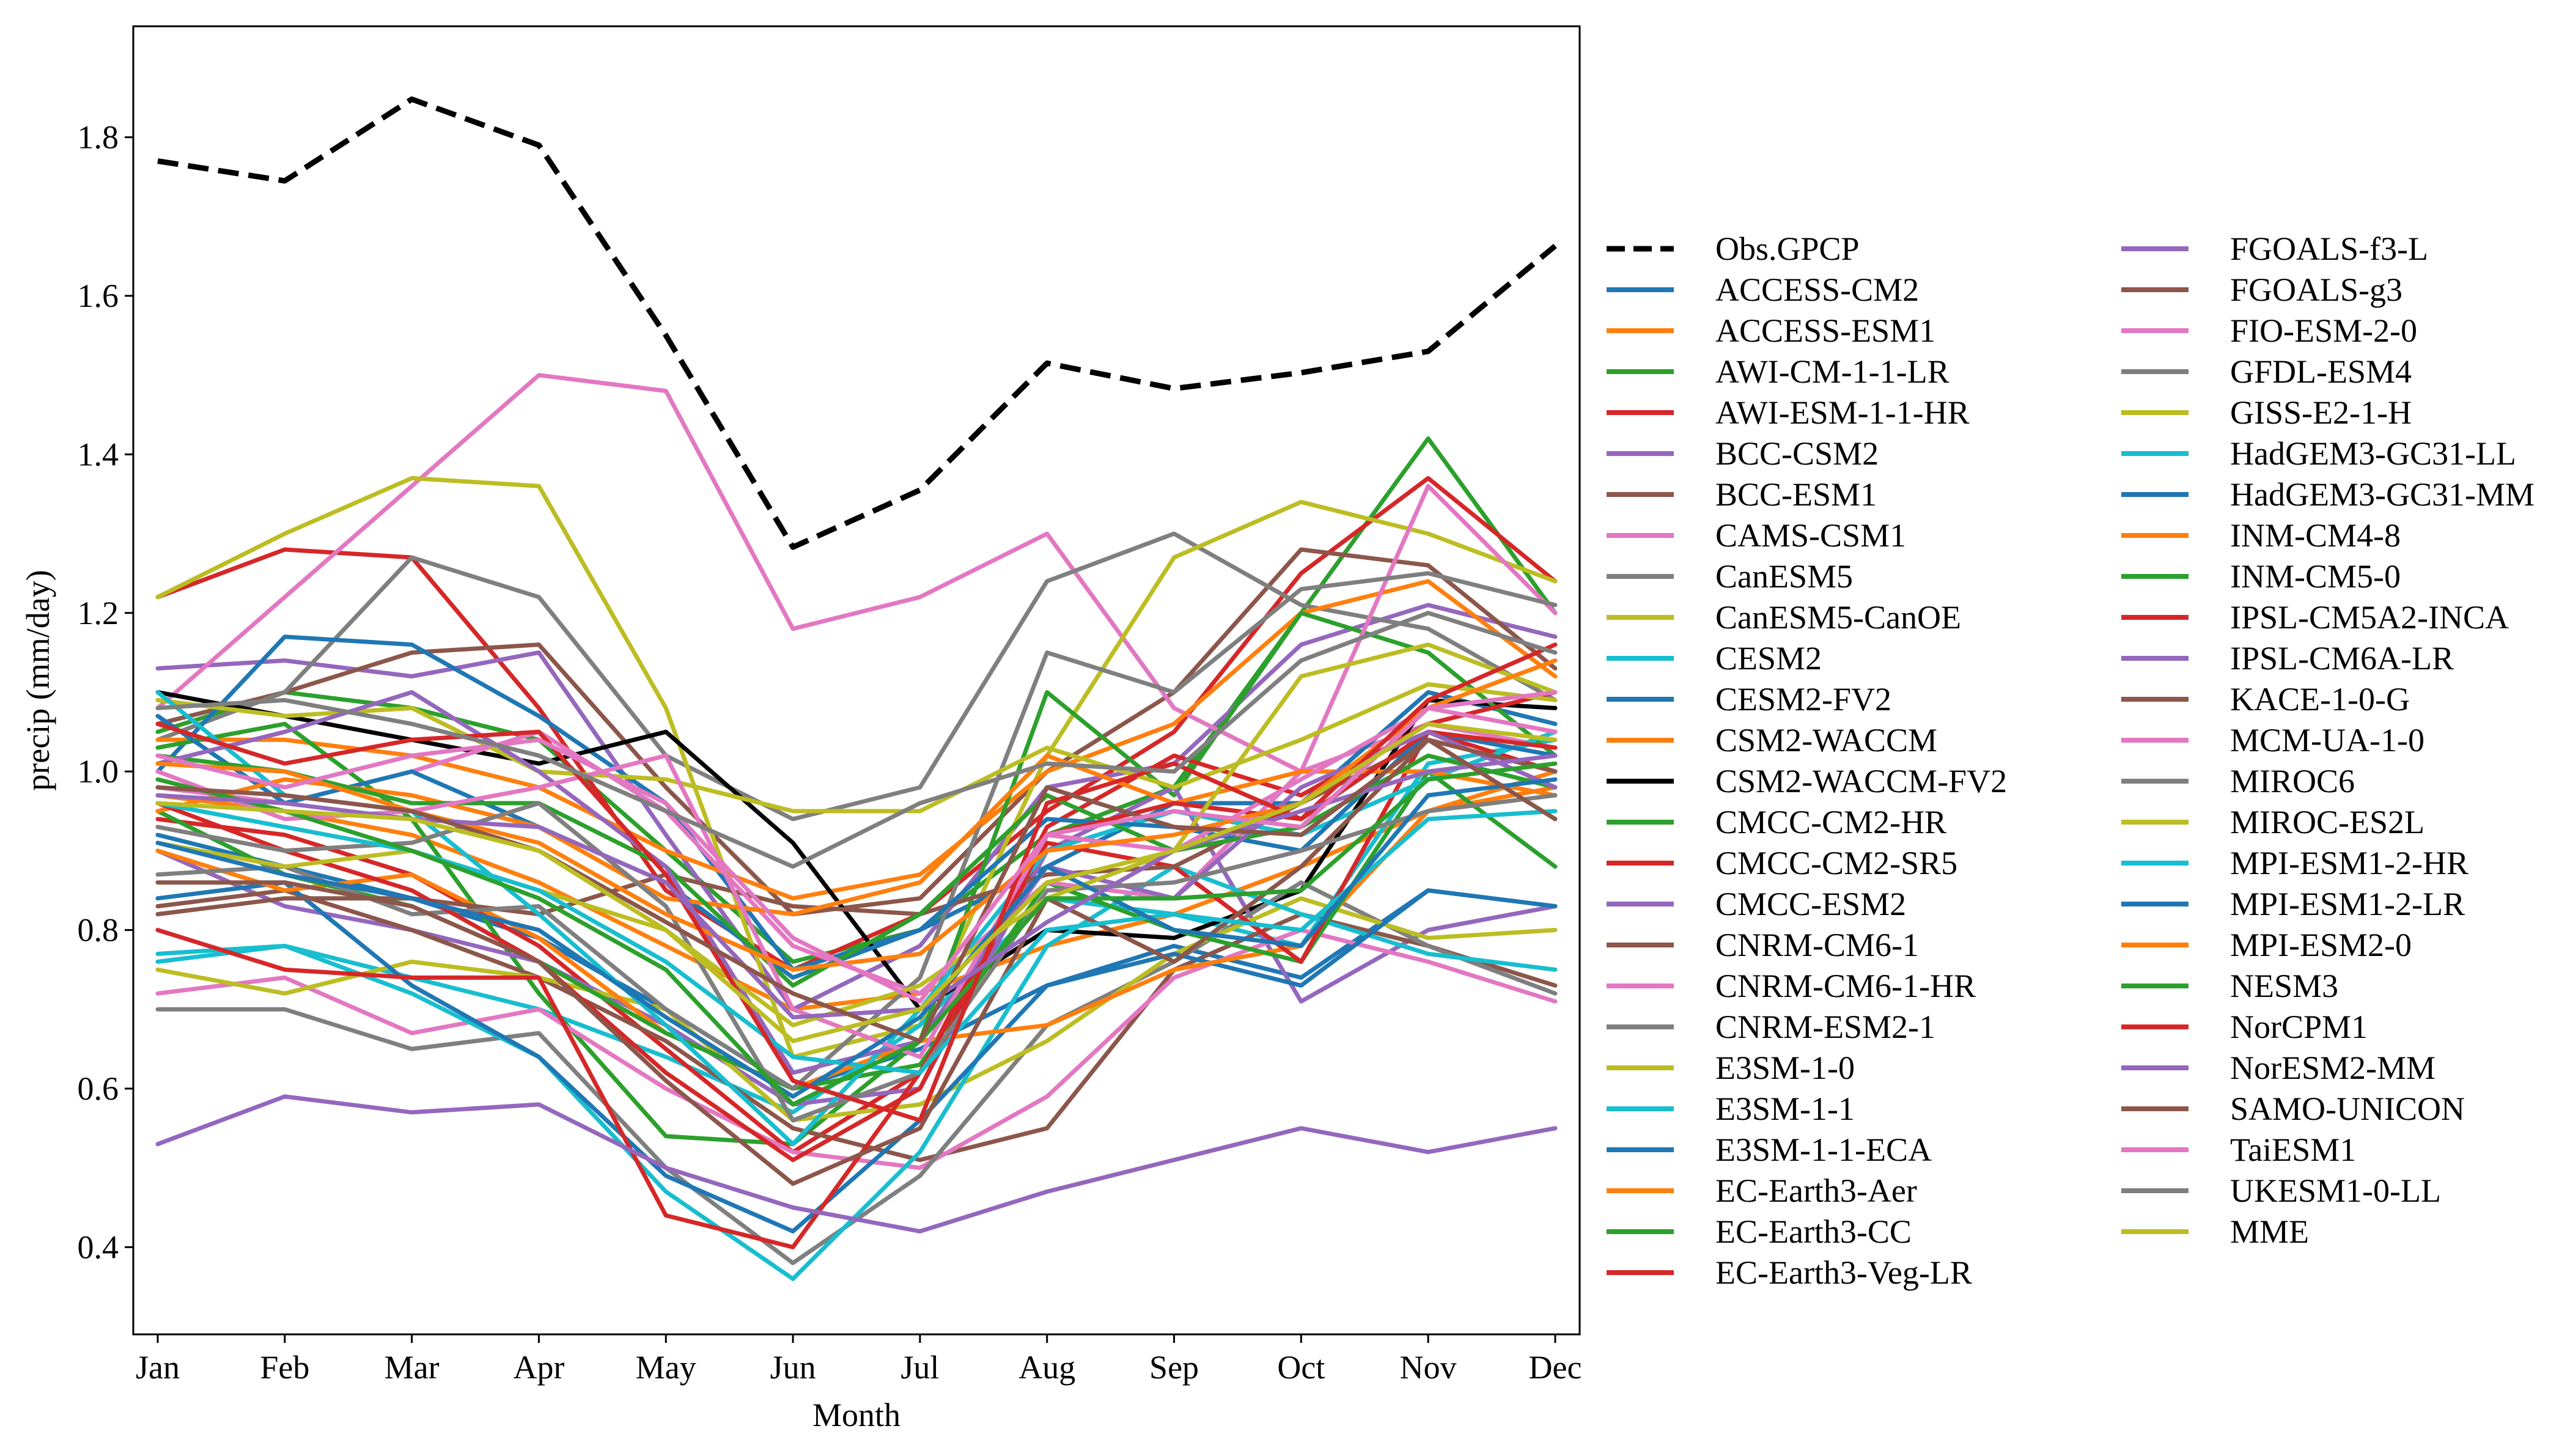 This screenshot has height=1456, width=2570. What do you see at coordinates (2269, 1231) in the screenshot?
I see `legend-label: MME` at bounding box center [2269, 1231].